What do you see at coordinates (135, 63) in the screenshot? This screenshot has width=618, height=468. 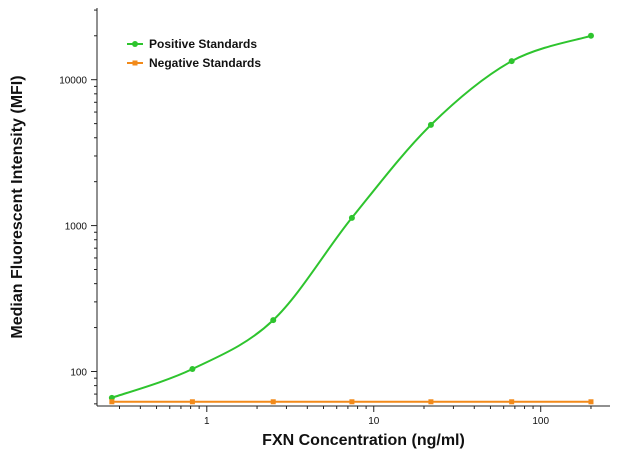 I see `legend-negative-standards-marker` at bounding box center [135, 63].